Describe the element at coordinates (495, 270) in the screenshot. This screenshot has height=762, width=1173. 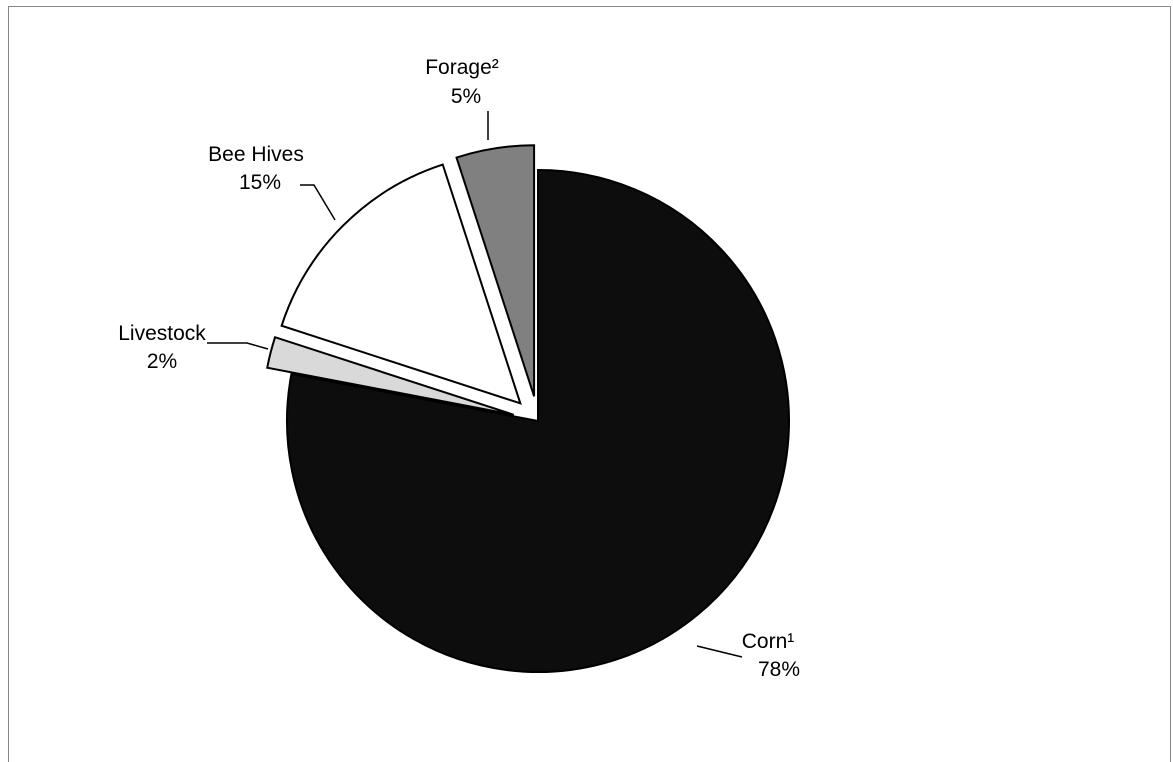
I see `pie-slice-forage` at that location.